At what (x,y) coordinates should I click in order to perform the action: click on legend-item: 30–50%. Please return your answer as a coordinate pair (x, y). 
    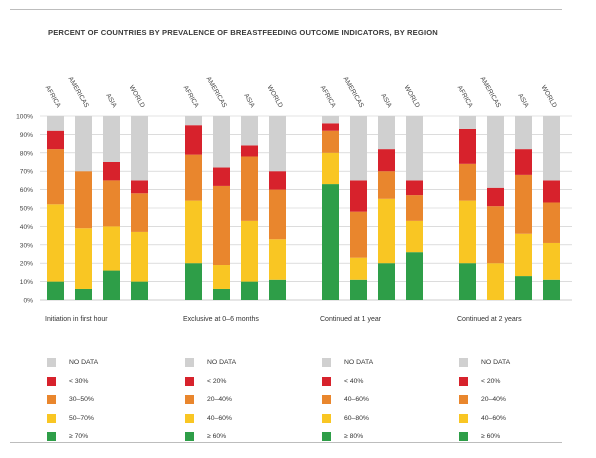
    Looking at the image, I should click on (102, 404).